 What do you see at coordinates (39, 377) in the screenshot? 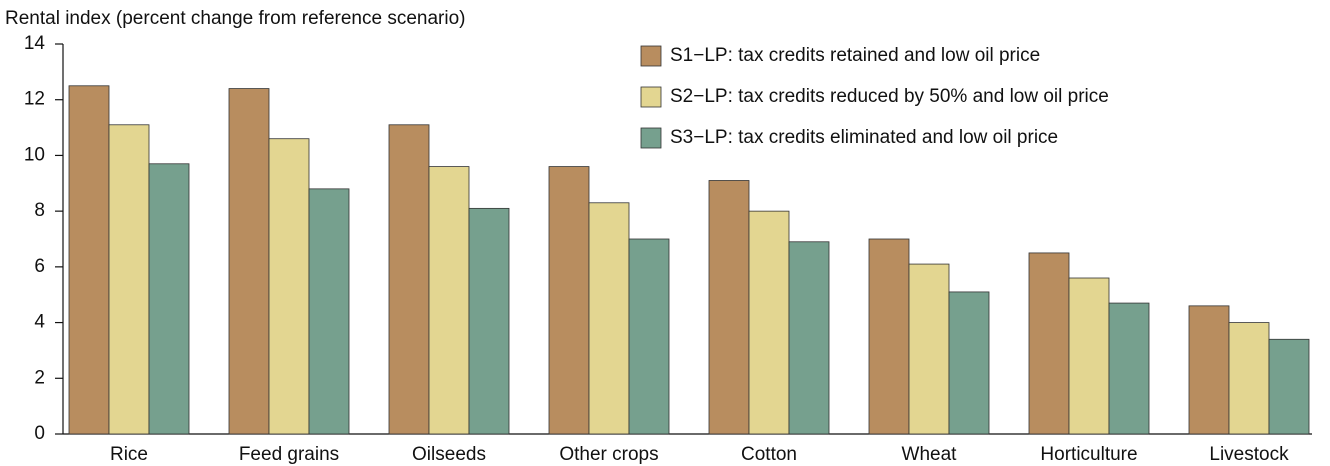
I see `y-tick-label: 2` at bounding box center [39, 377].